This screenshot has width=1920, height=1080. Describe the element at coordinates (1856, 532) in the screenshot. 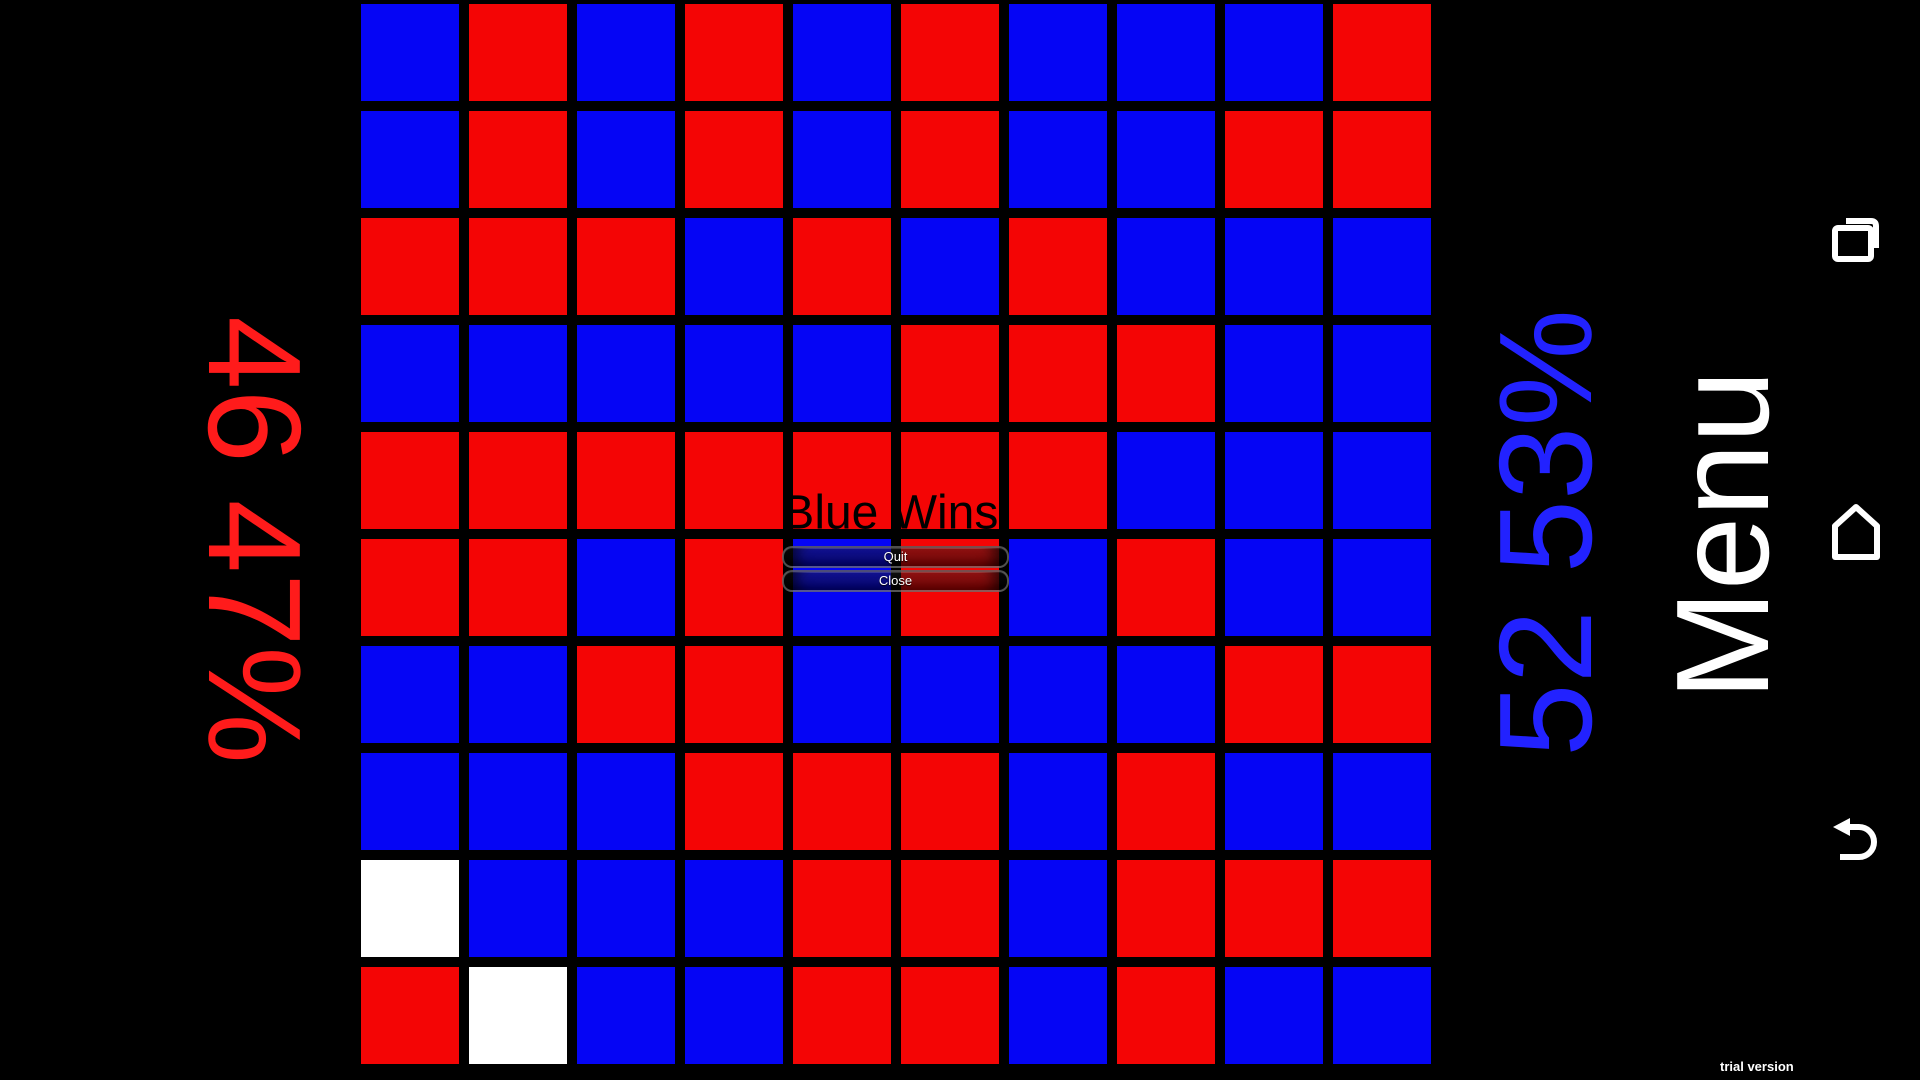

I see `home-icon` at that location.